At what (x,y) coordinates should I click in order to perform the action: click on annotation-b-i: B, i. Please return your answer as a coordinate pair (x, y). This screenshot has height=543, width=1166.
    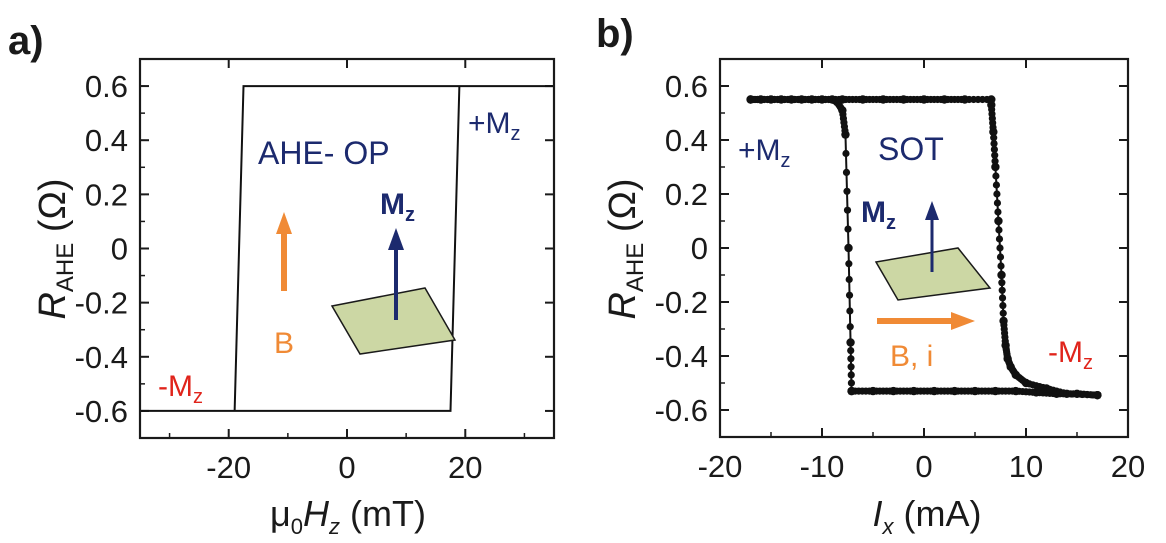
    Looking at the image, I should click on (911, 356).